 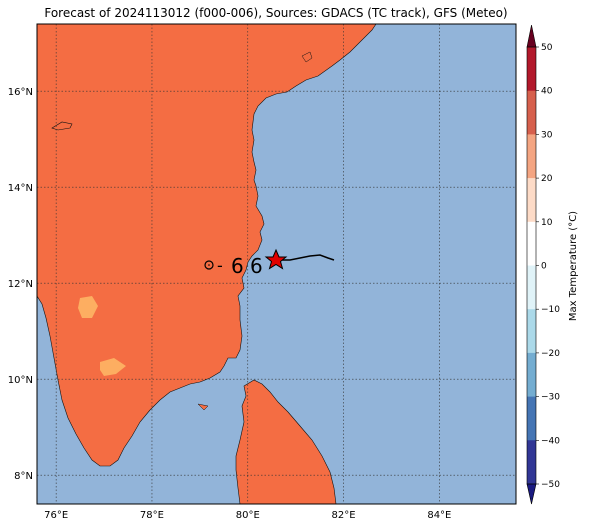 What do you see at coordinates (56, 515) in the screenshot?
I see `x-tick-label: 76°E` at bounding box center [56, 515].